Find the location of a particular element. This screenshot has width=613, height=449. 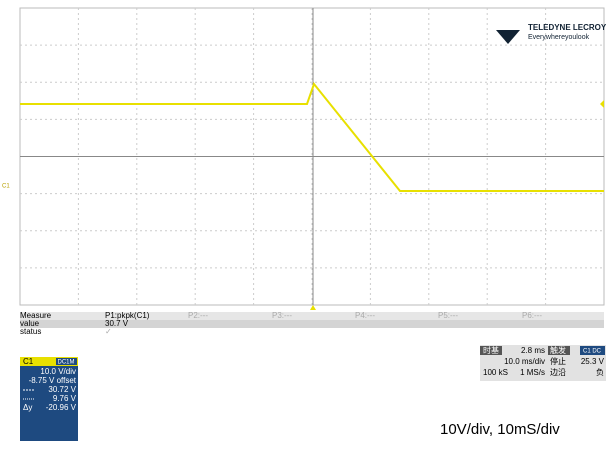

channel-name: C1 is located at coordinates (28, 361).